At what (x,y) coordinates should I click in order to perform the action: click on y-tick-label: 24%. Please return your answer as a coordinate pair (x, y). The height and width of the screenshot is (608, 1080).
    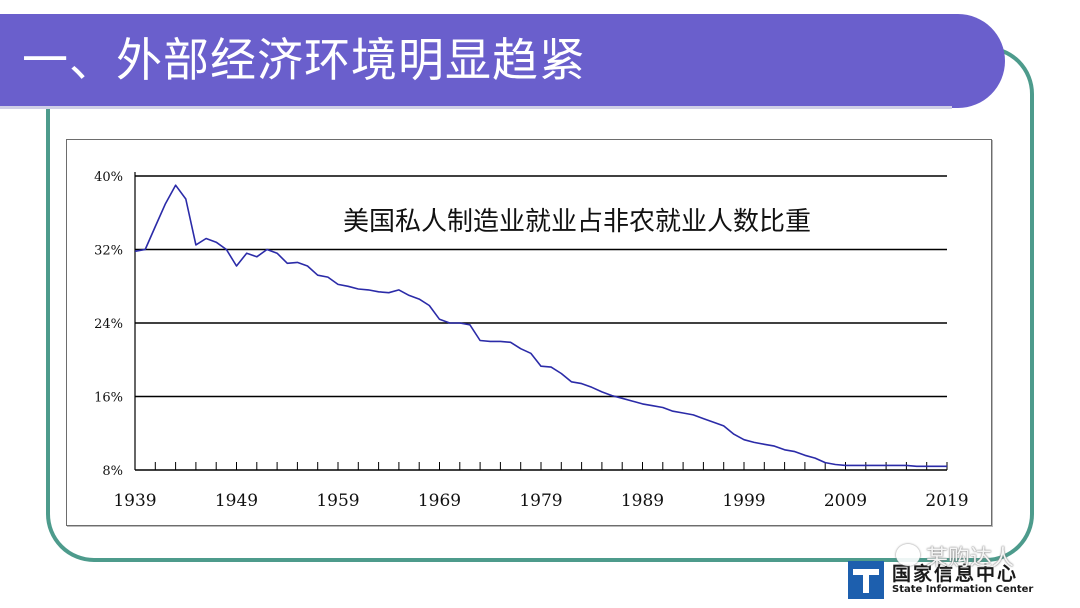
    Looking at the image, I should click on (108, 324).